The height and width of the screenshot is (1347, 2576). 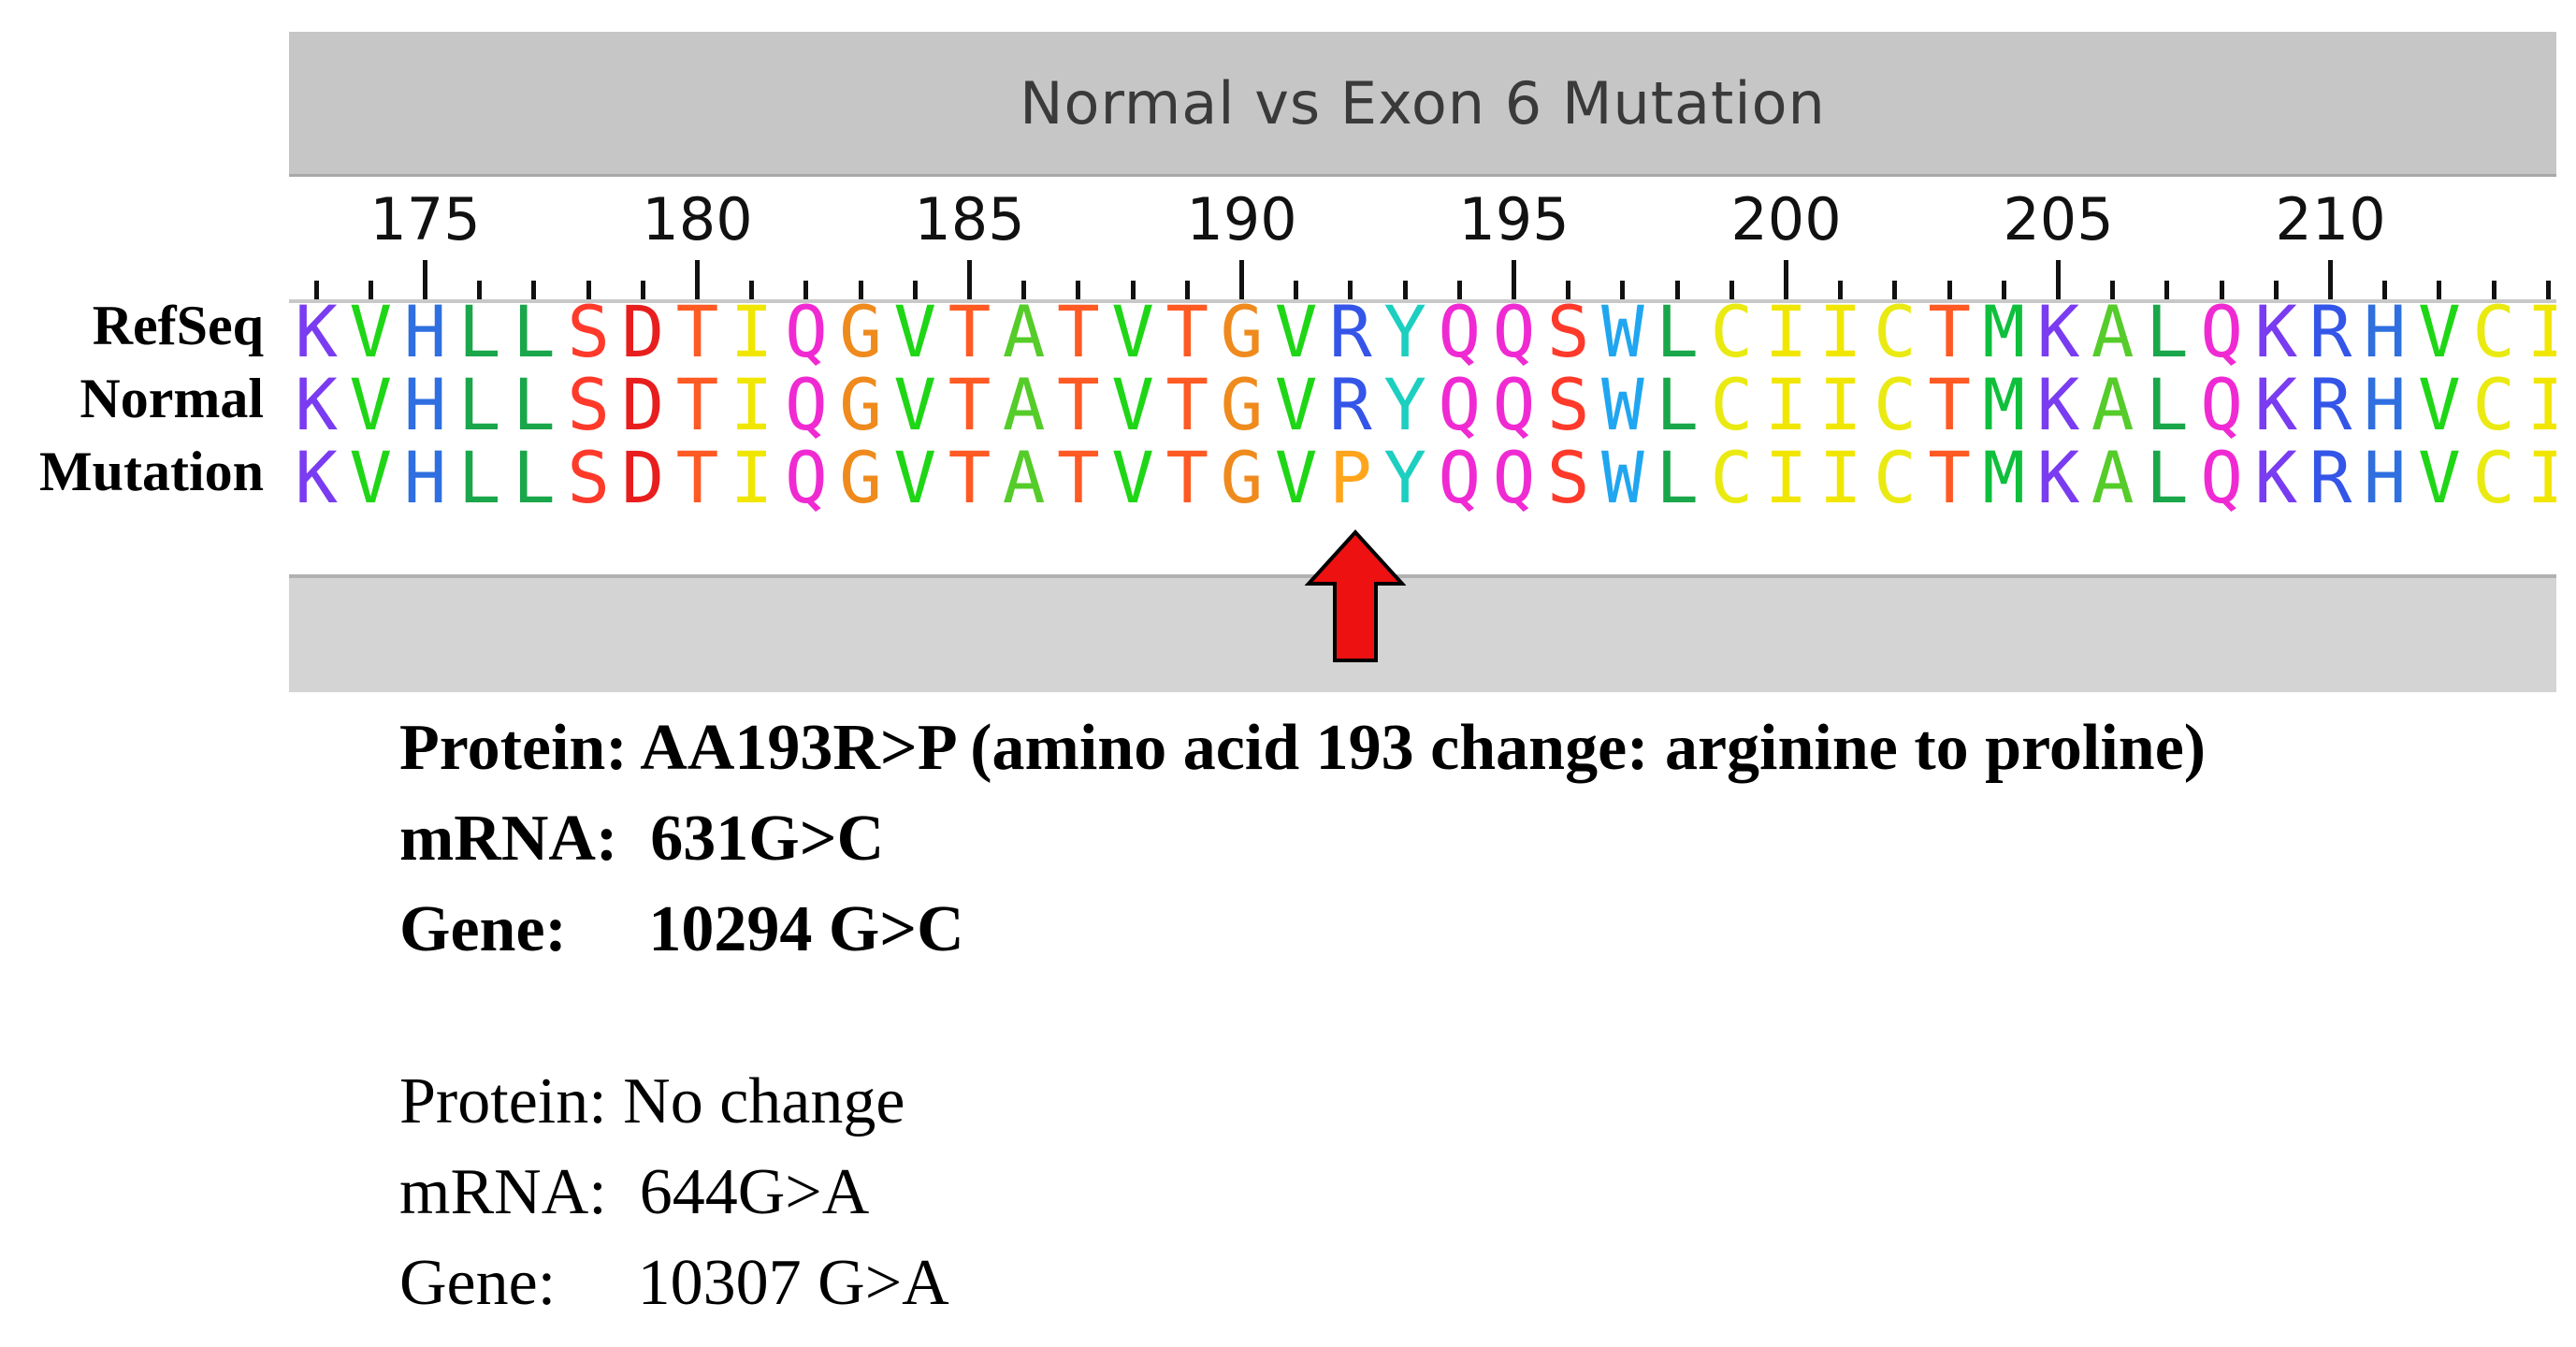 I want to click on ruler-label: 190, so click(x=1241, y=219).